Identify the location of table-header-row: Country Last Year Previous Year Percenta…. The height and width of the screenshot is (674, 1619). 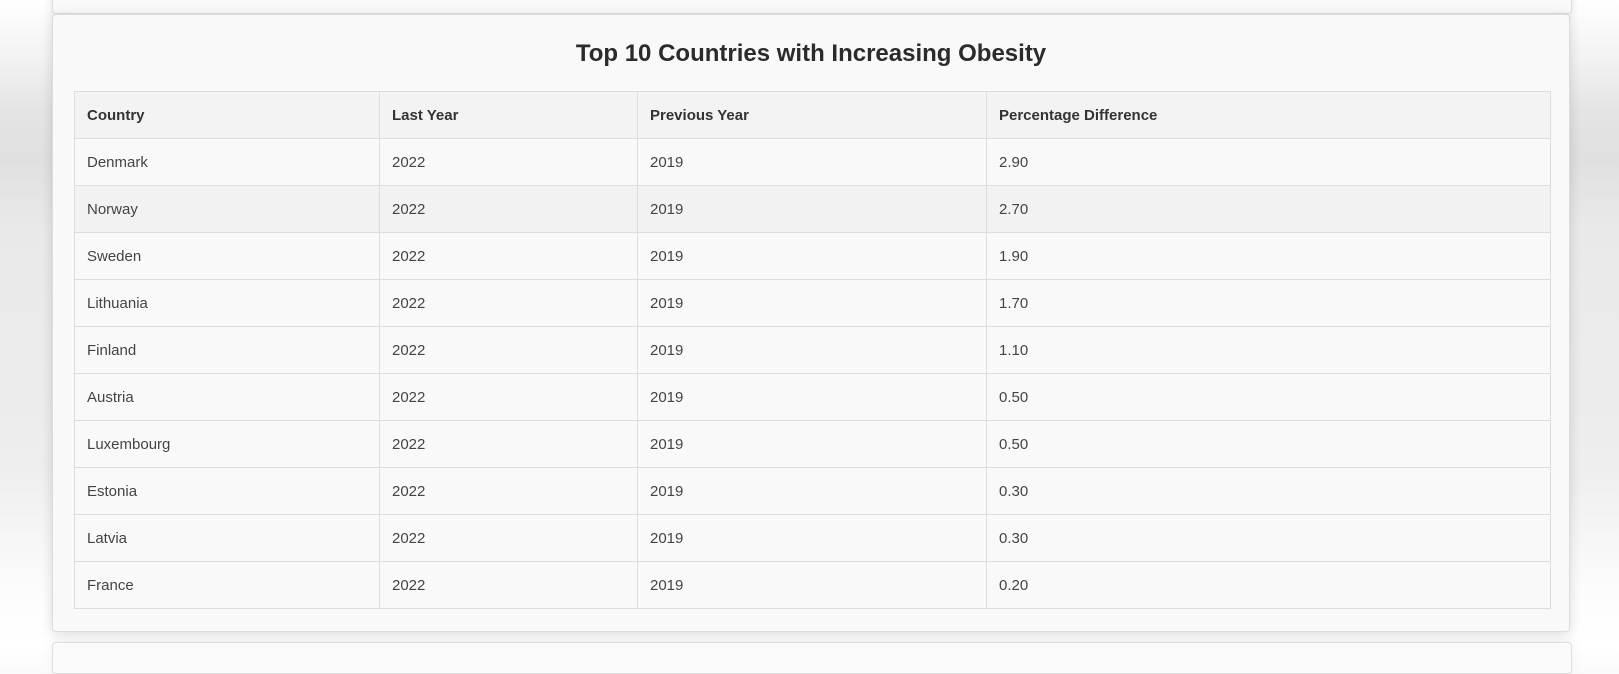
(812, 115).